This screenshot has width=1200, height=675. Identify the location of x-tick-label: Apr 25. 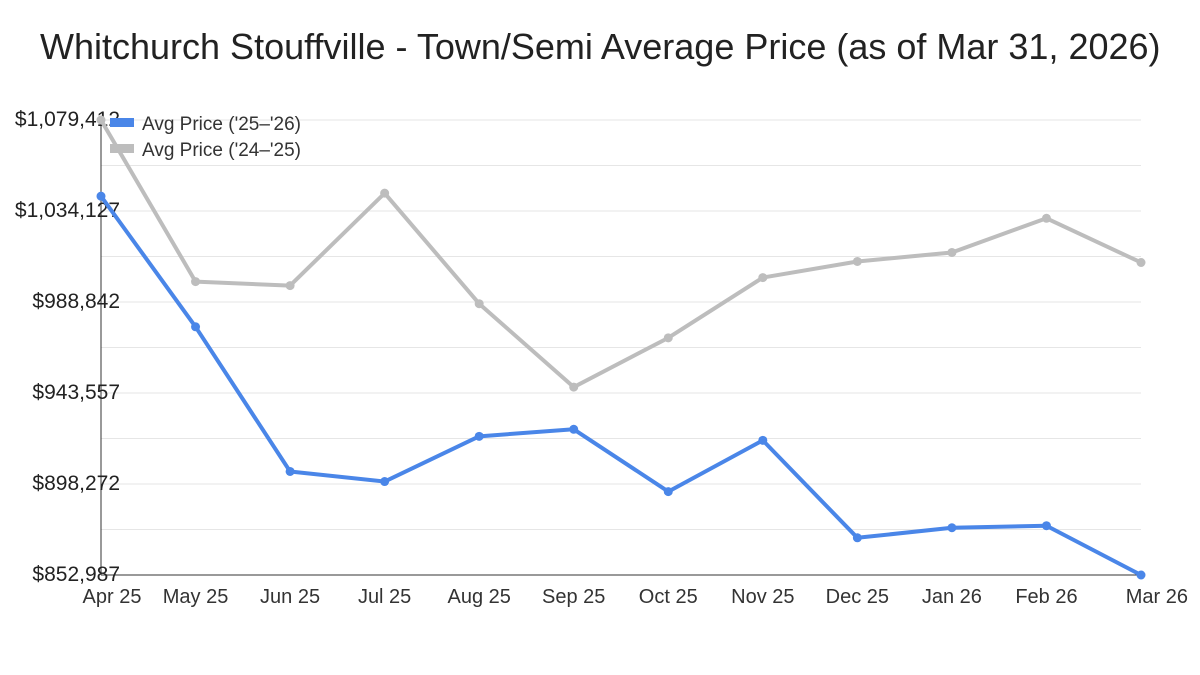
(112, 597).